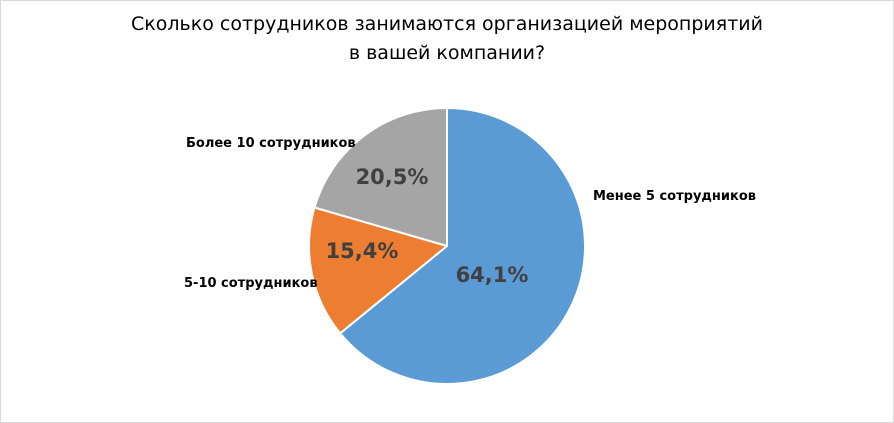 Image resolution: width=894 pixels, height=423 pixels. What do you see at coordinates (251, 283) in the screenshot?
I see `category-label-five_ten: 5-10 сотрудников` at bounding box center [251, 283].